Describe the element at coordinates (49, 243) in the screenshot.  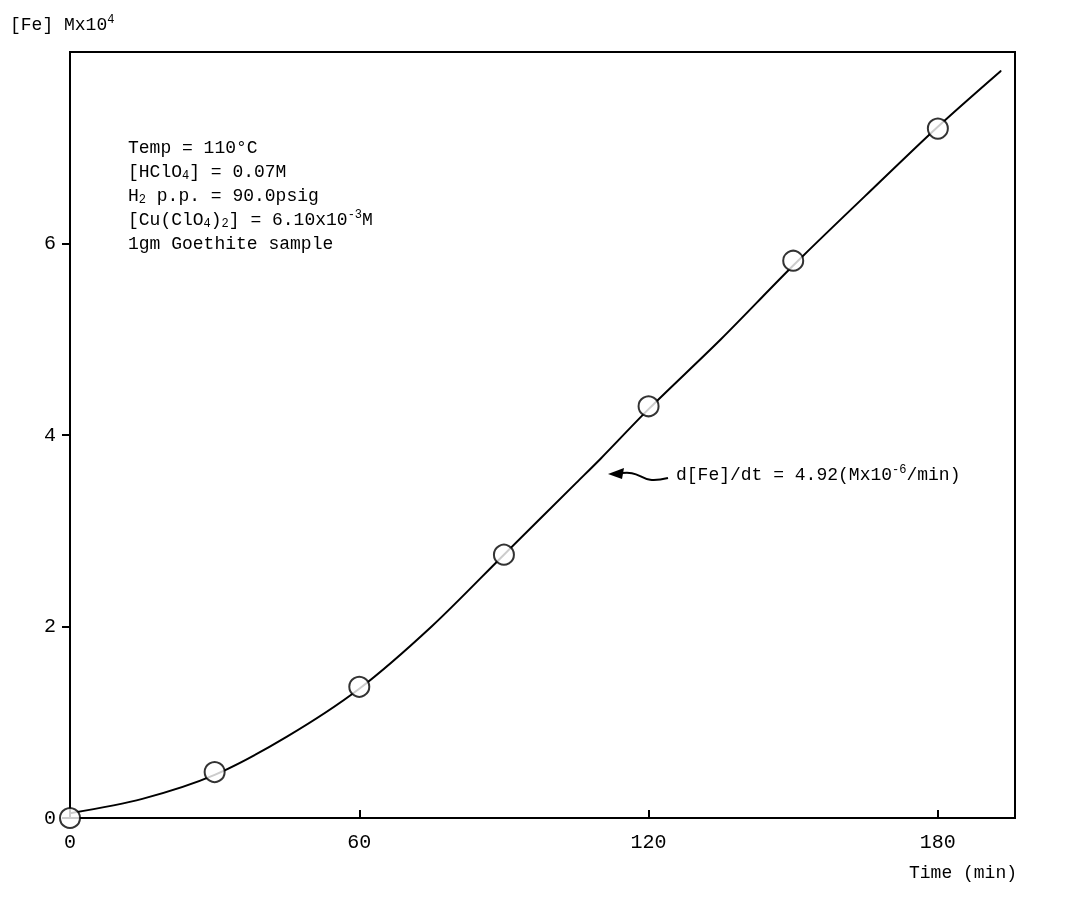
I see `y-tick-label: 6` at that location.